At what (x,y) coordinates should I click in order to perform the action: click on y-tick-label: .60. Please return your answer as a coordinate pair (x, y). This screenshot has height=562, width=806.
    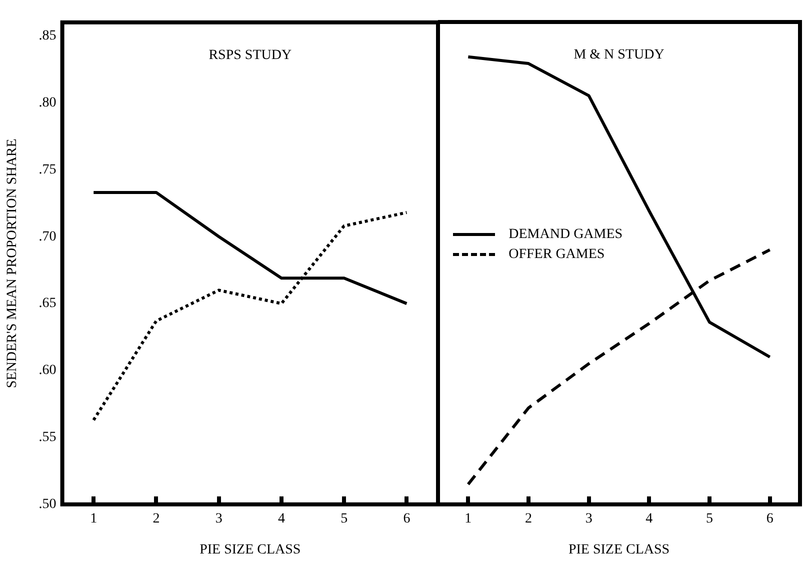
    Looking at the image, I should click on (47, 370).